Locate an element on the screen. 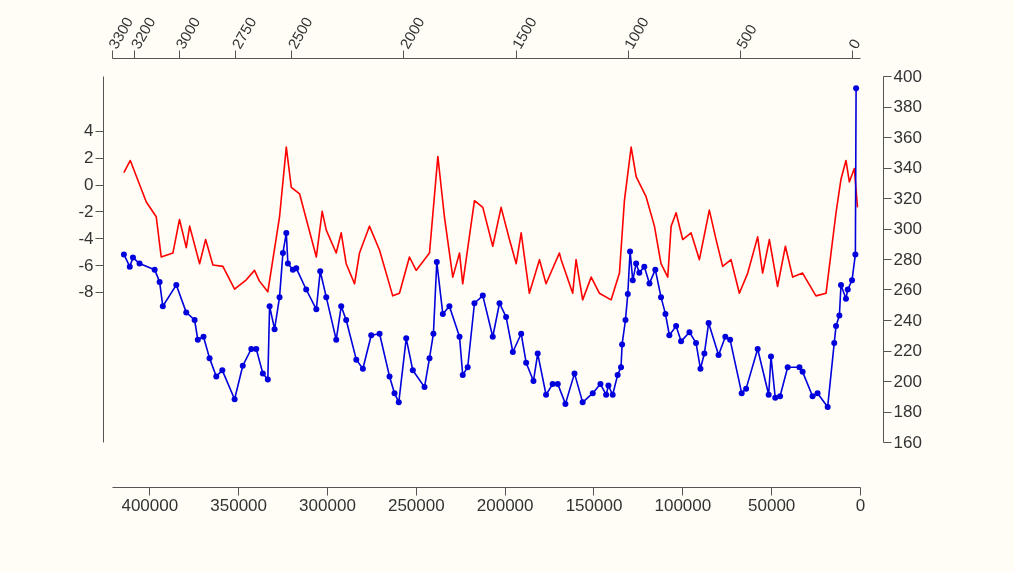 The image size is (1014, 572). y2-tick-label: 260 is located at coordinates (907, 289).